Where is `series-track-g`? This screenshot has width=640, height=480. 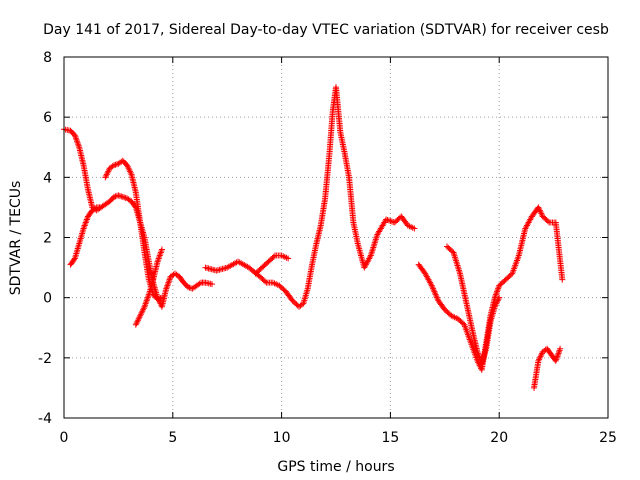 series-track-g is located at coordinates (490, 288).